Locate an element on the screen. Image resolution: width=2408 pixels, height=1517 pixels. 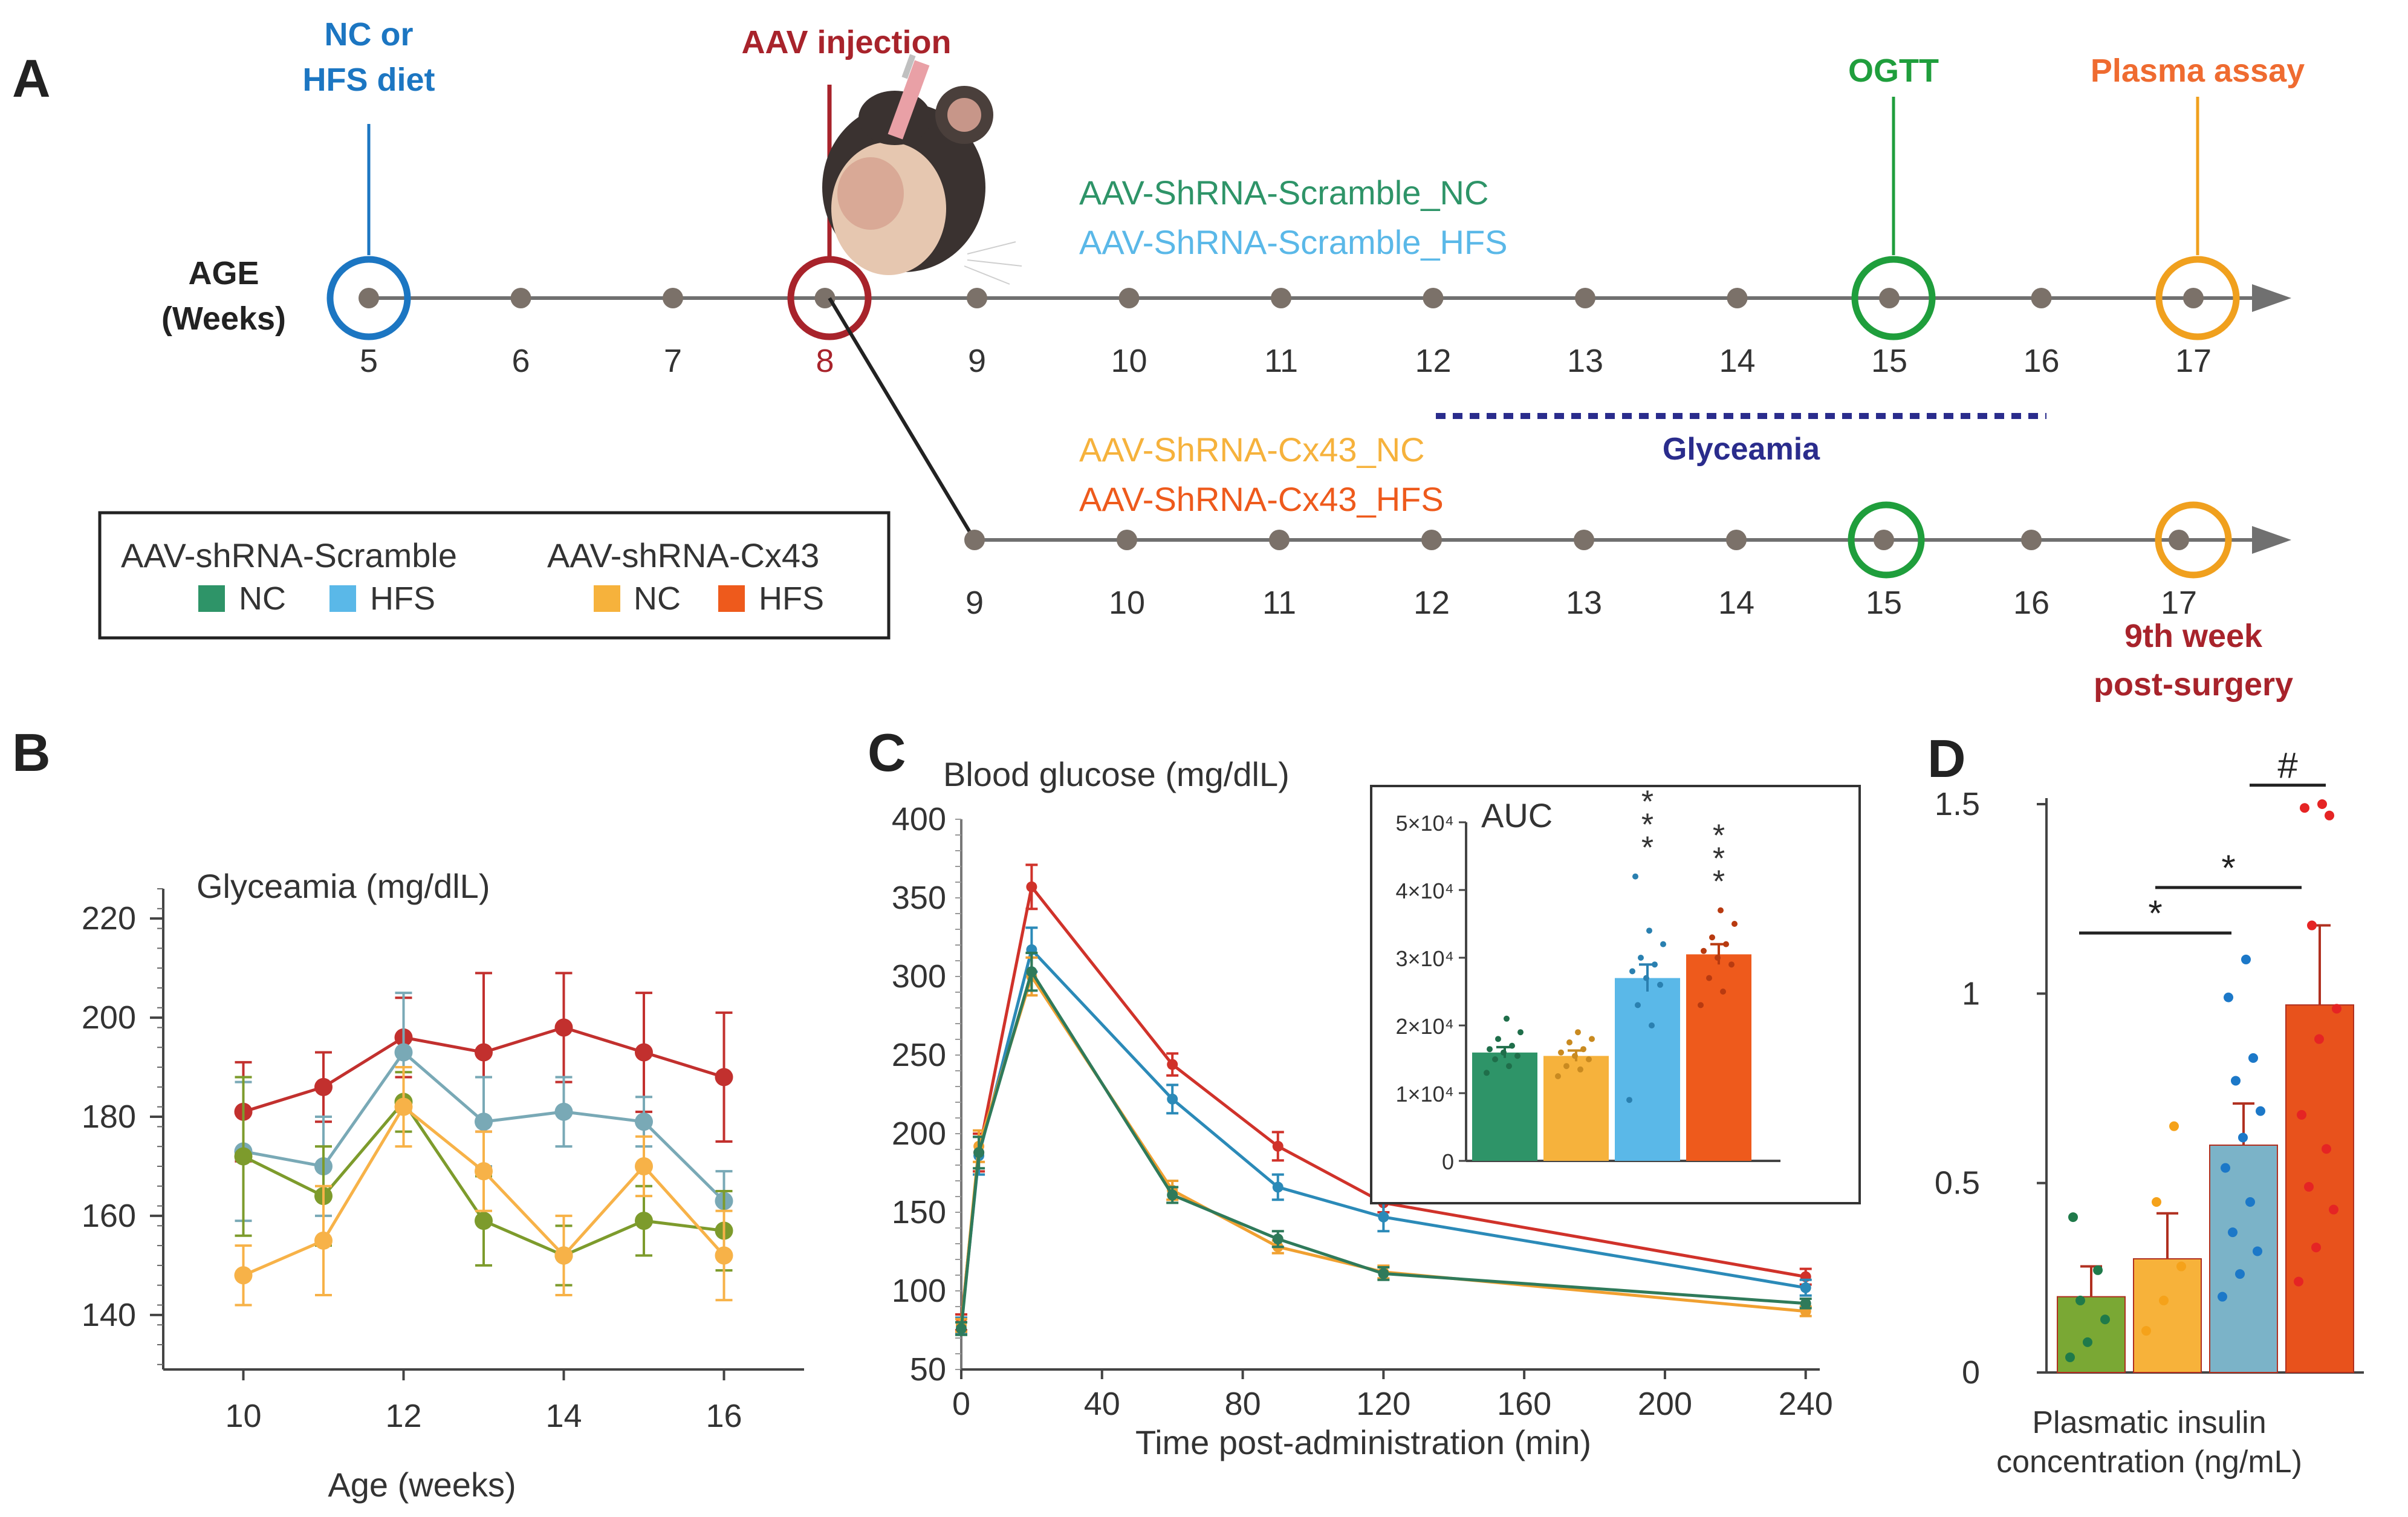
legend-swatch-scramble-nc is located at coordinates (211, 598).